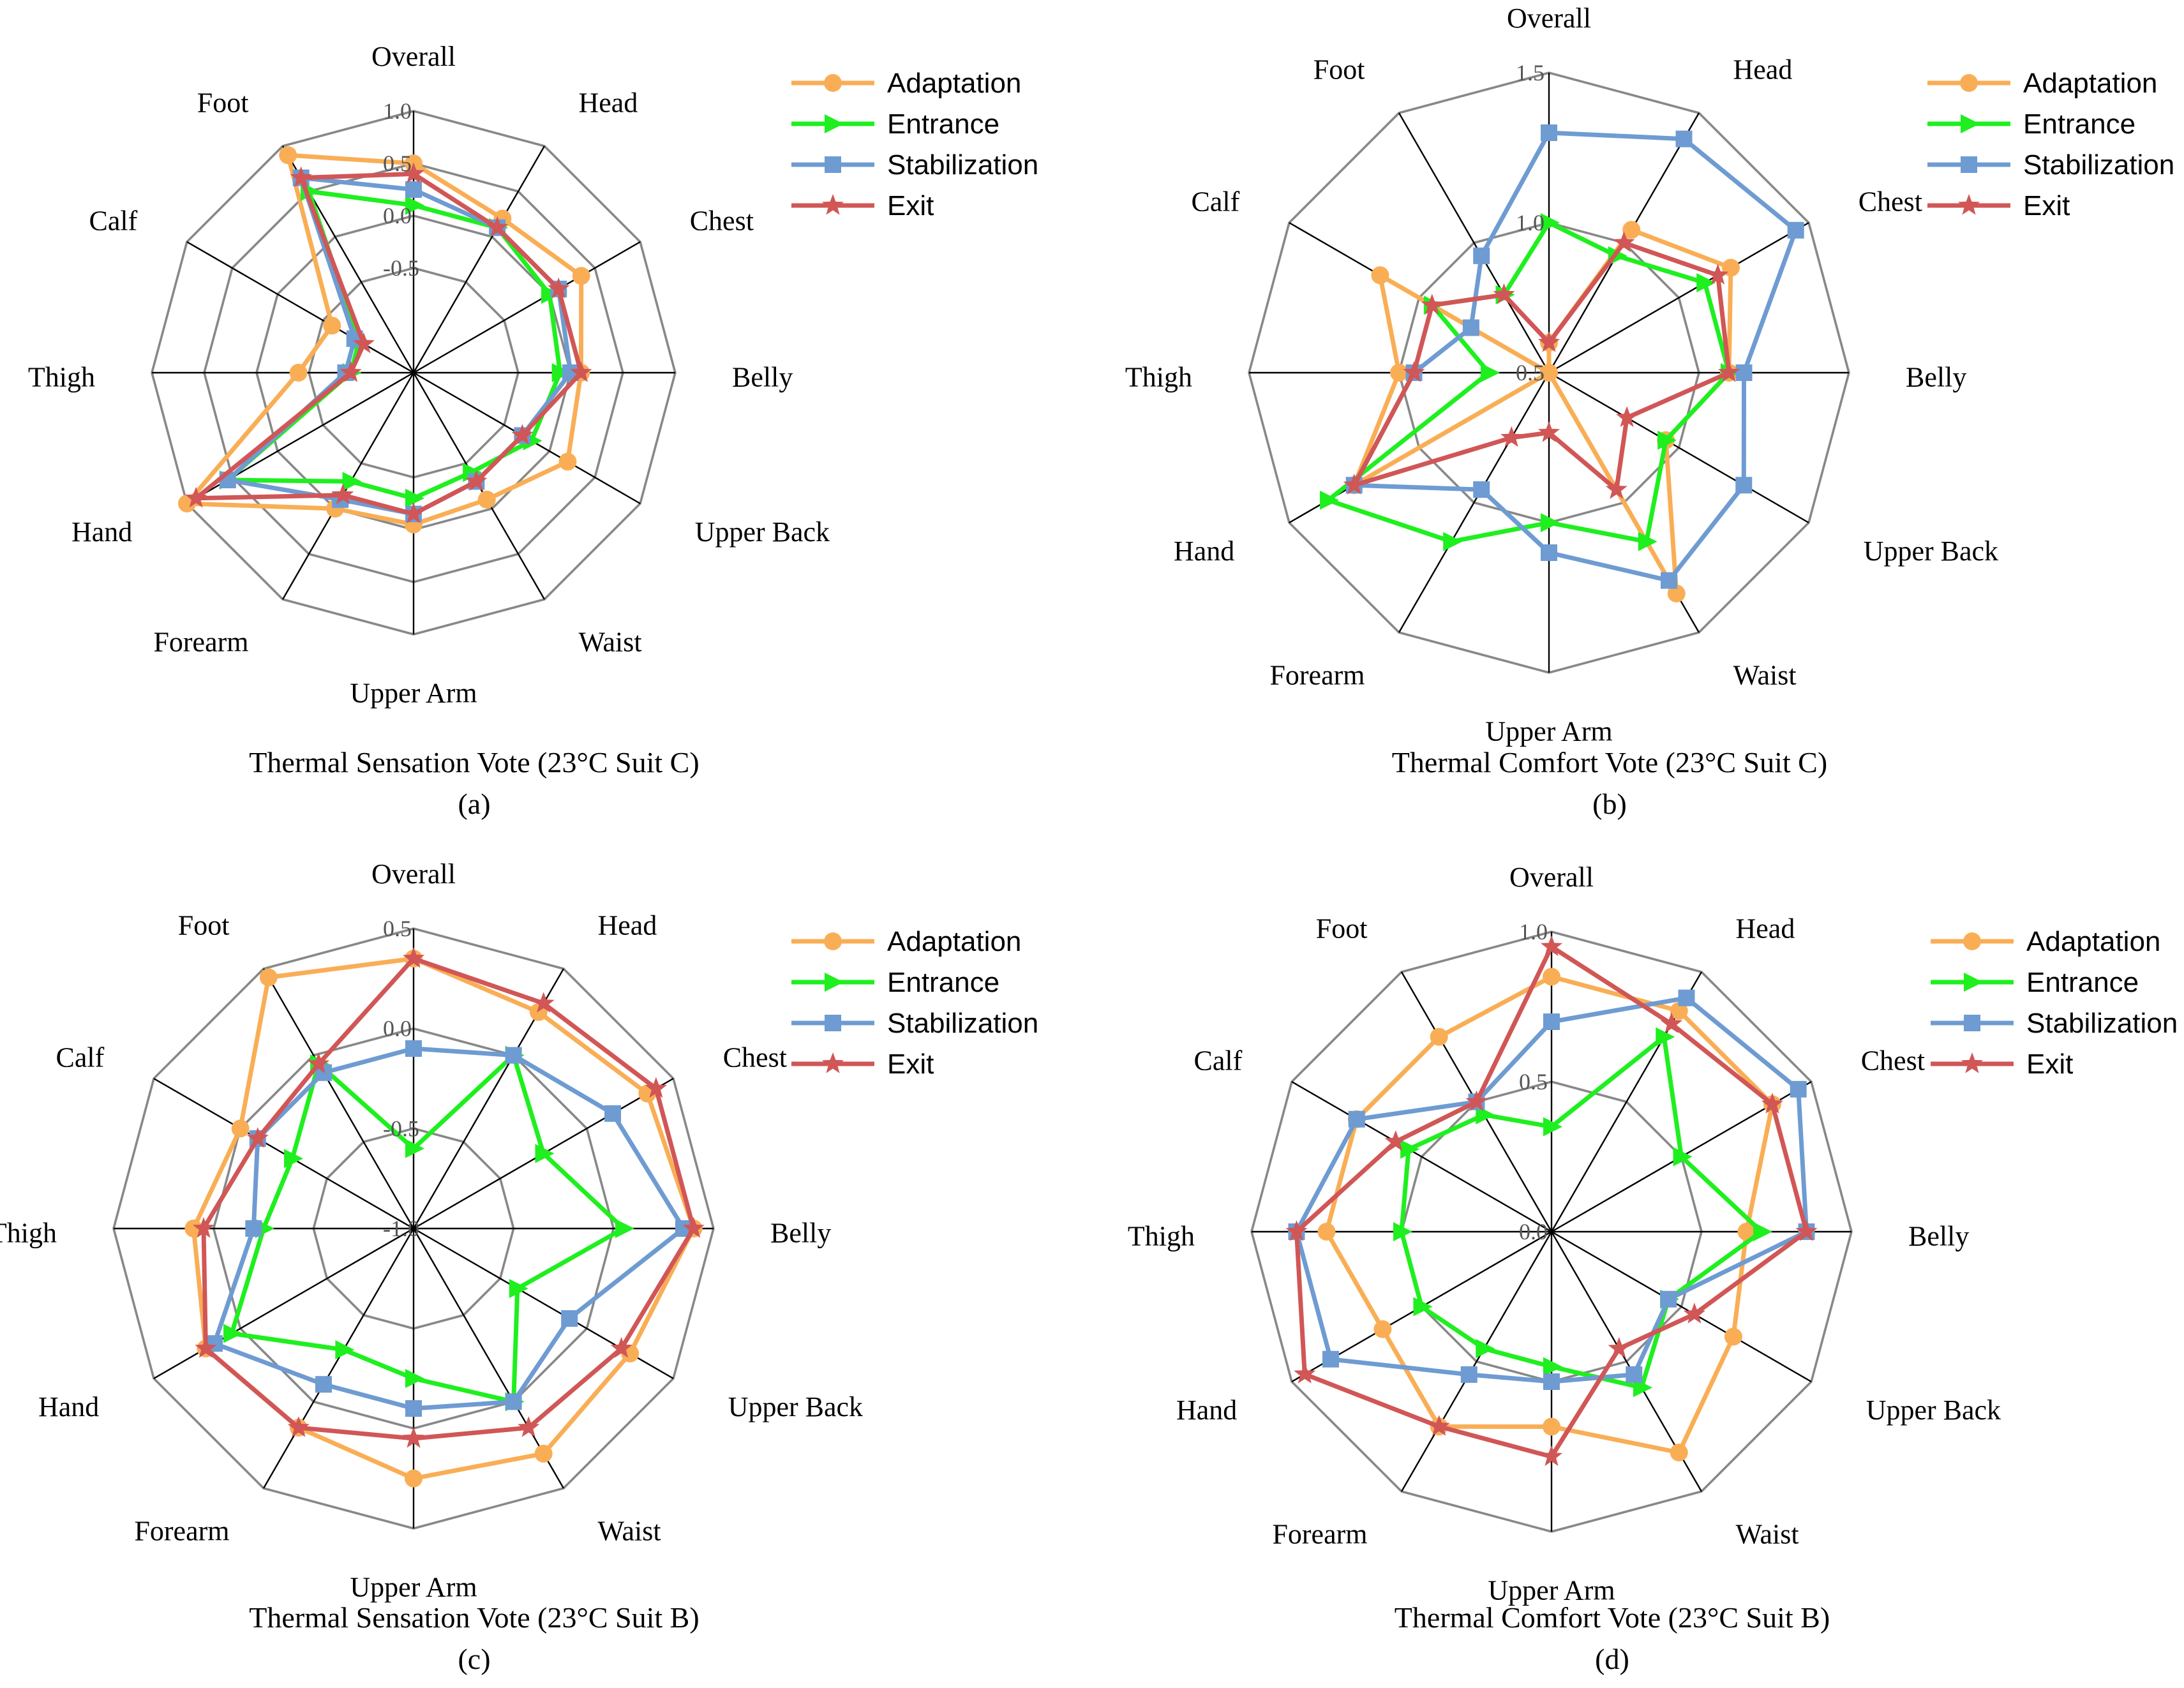  What do you see at coordinates (401, 1128) in the screenshot?
I see `tick-label: -0.5` at bounding box center [401, 1128].